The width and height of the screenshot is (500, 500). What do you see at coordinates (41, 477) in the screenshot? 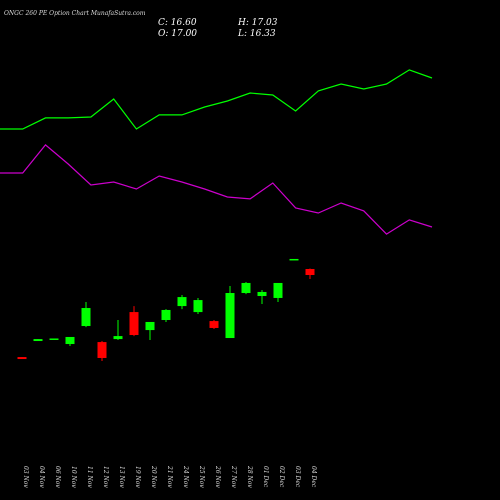
I see `x-tick-label: 04 Nov` at bounding box center [41, 477].